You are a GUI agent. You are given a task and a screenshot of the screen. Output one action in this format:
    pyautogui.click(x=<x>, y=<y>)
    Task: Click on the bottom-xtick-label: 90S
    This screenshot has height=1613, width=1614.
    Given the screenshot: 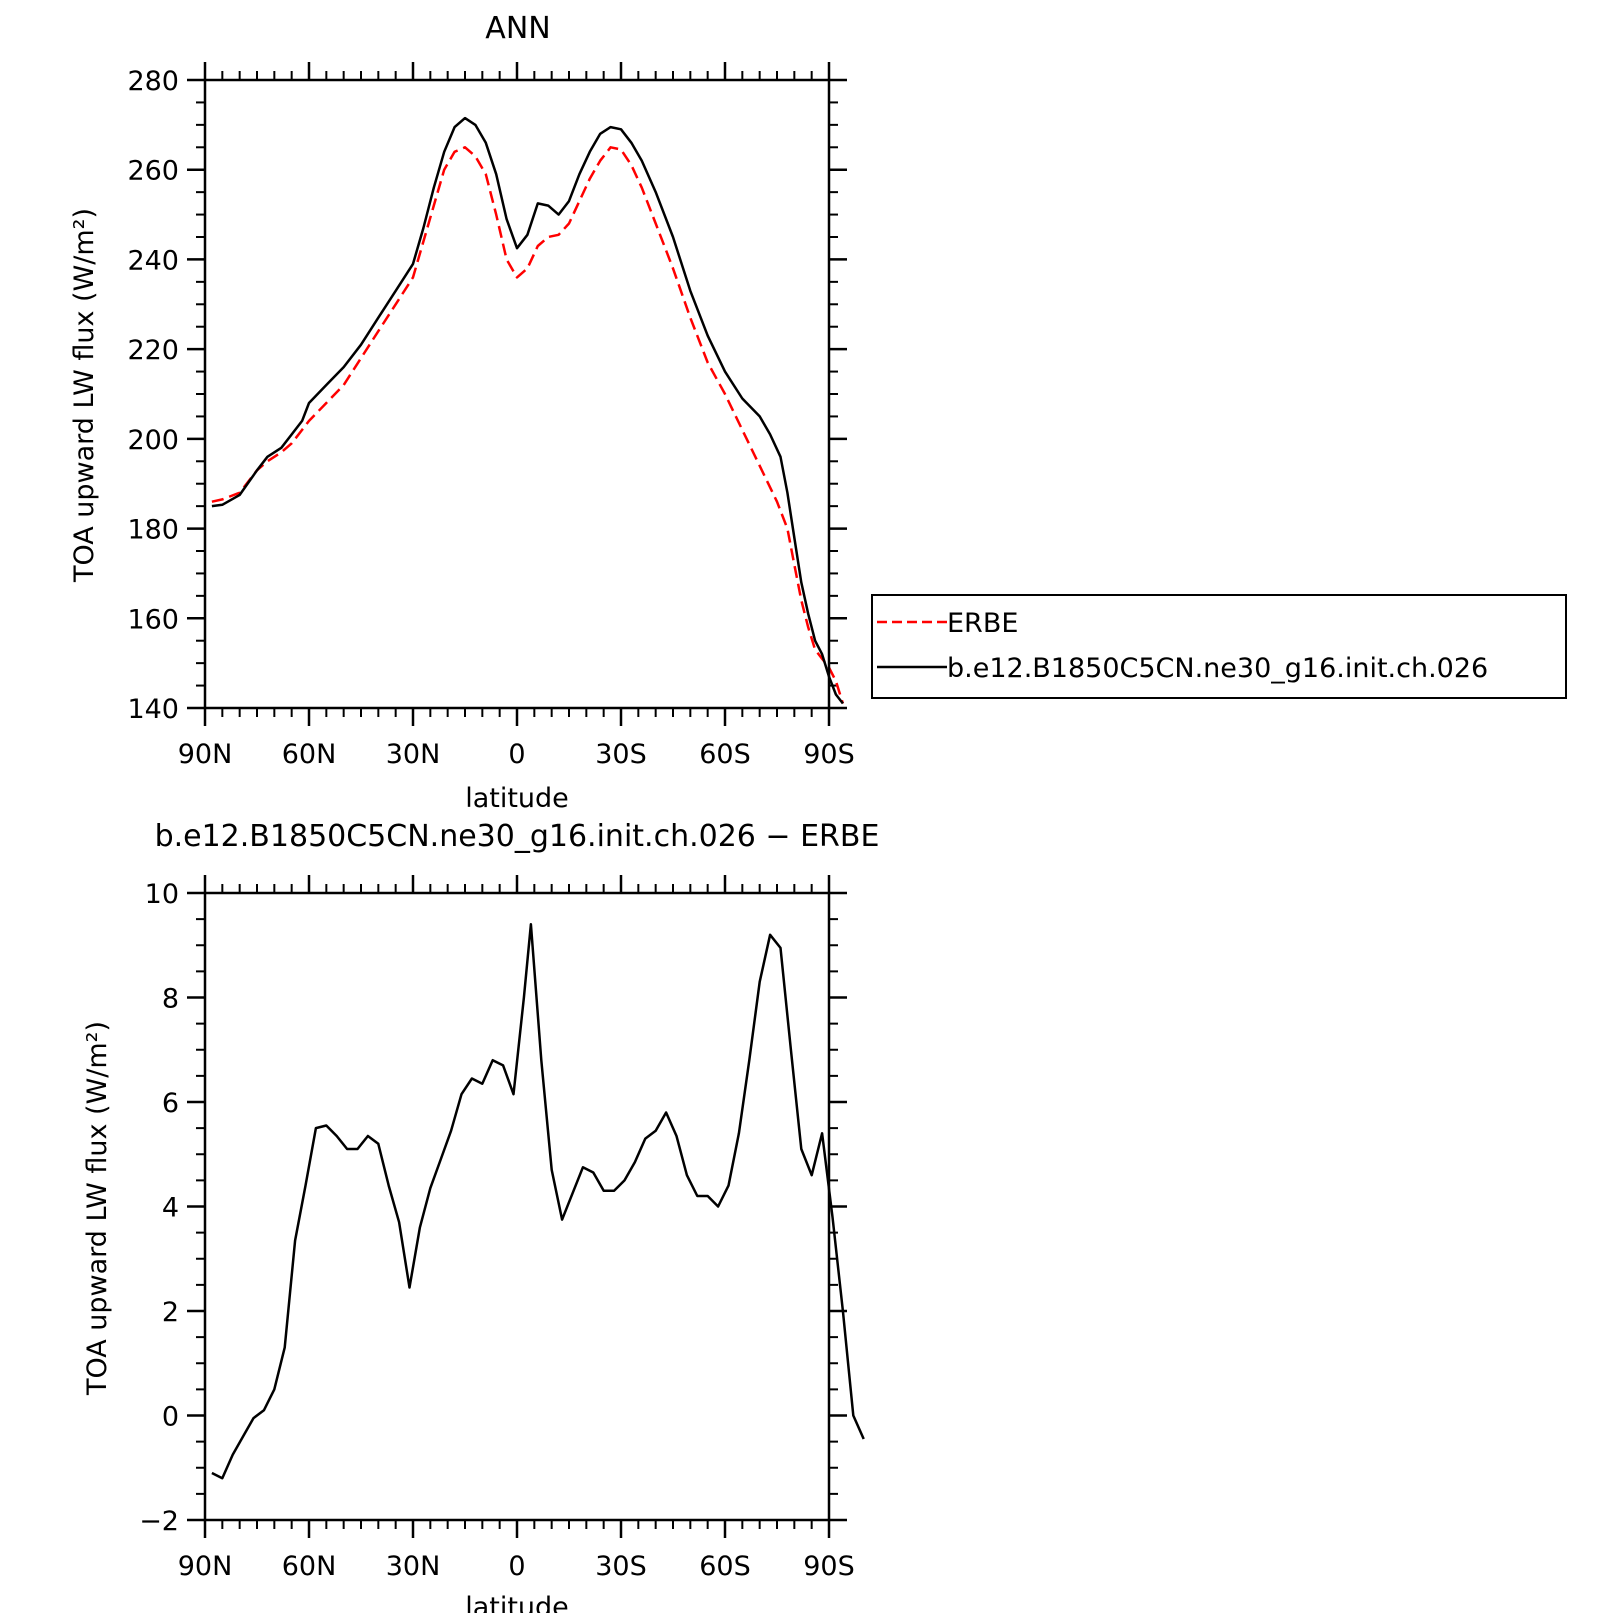 What is the action you would take?
    pyautogui.click(x=829, y=1566)
    